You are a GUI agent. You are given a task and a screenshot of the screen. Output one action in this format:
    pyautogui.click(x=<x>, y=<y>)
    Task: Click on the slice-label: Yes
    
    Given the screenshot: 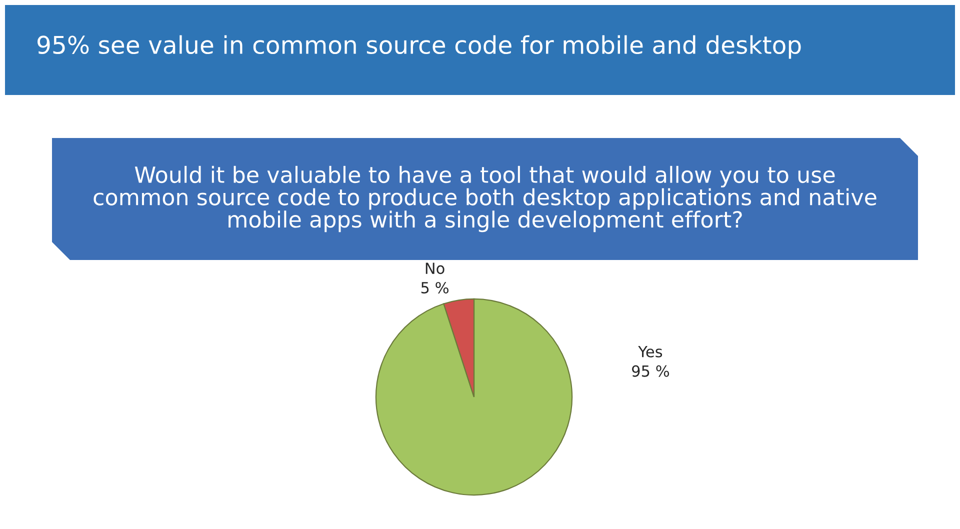 What is the action you would take?
    pyautogui.click(x=650, y=352)
    